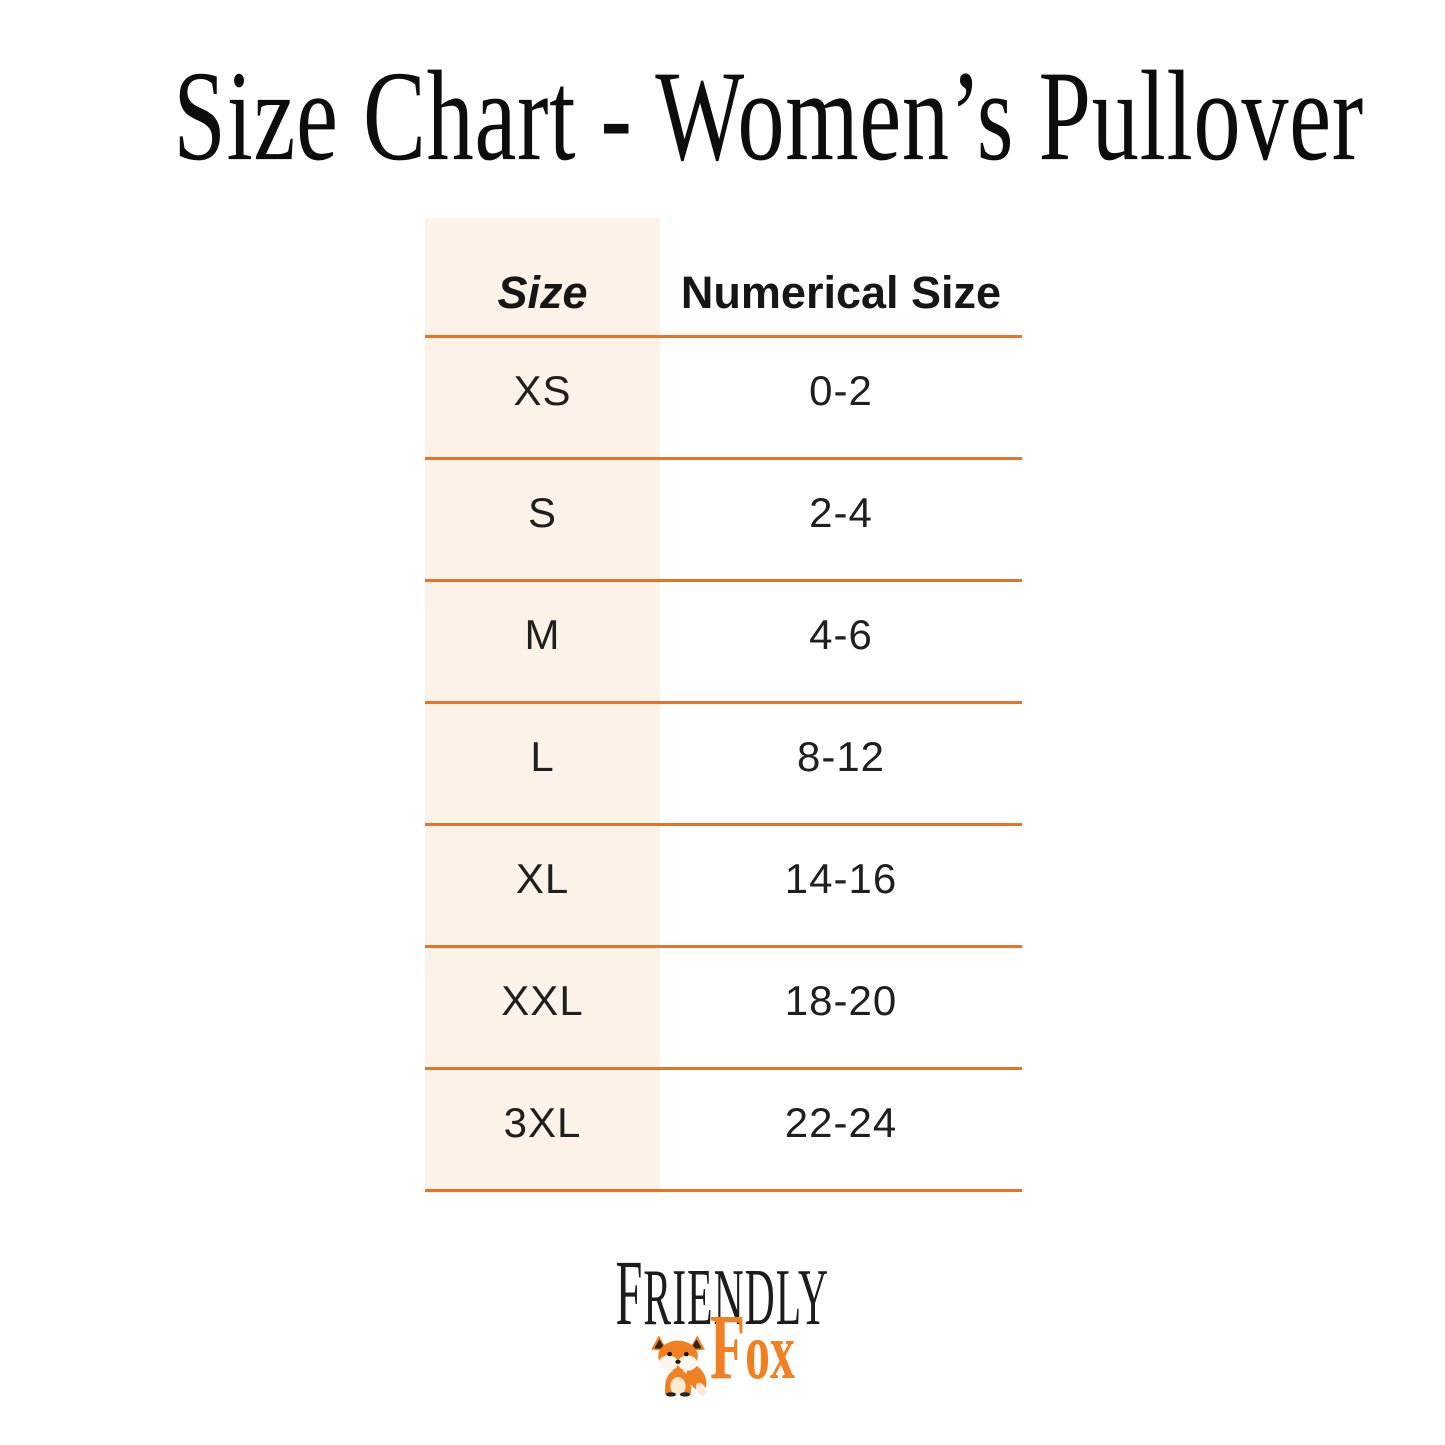  I want to click on table-row: XL 14-16, so click(723, 887).